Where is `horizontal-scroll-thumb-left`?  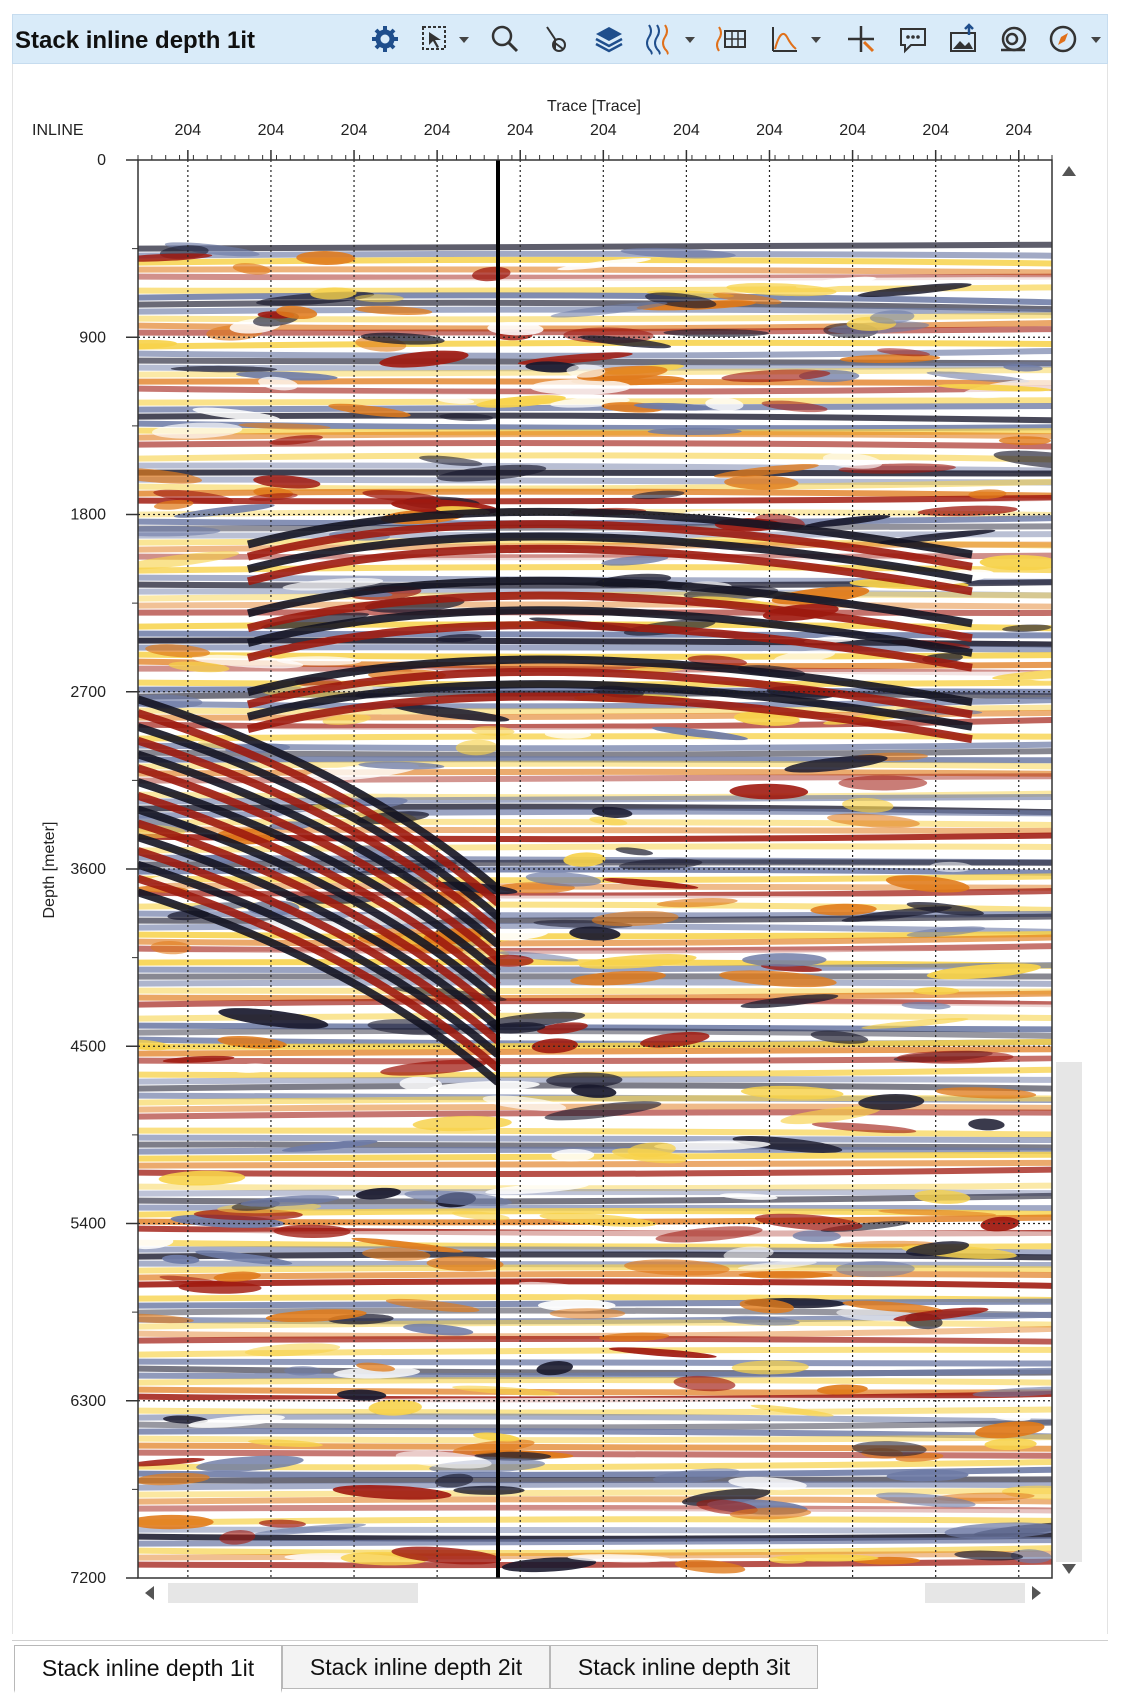 horizontal-scroll-thumb-left is located at coordinates (293, 1593).